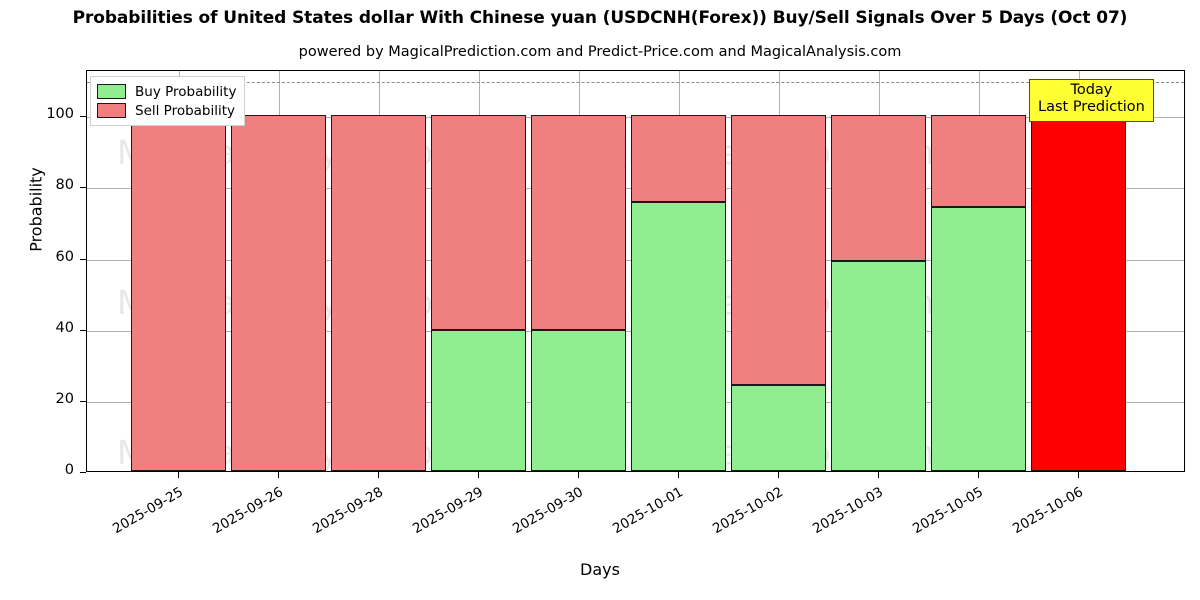 Image resolution: width=1200 pixels, height=600 pixels. I want to click on x-tick-label-2025-10-06: 2025-10-06, so click(1047, 511).